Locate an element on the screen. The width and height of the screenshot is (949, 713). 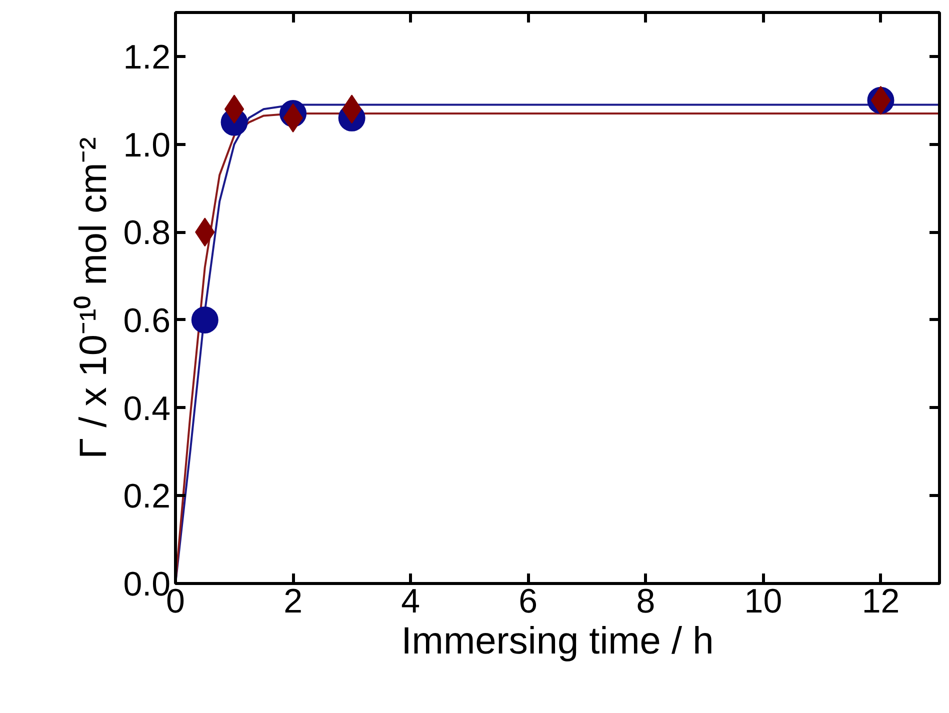
x-tick-label: 2 is located at coordinates (293, 601).